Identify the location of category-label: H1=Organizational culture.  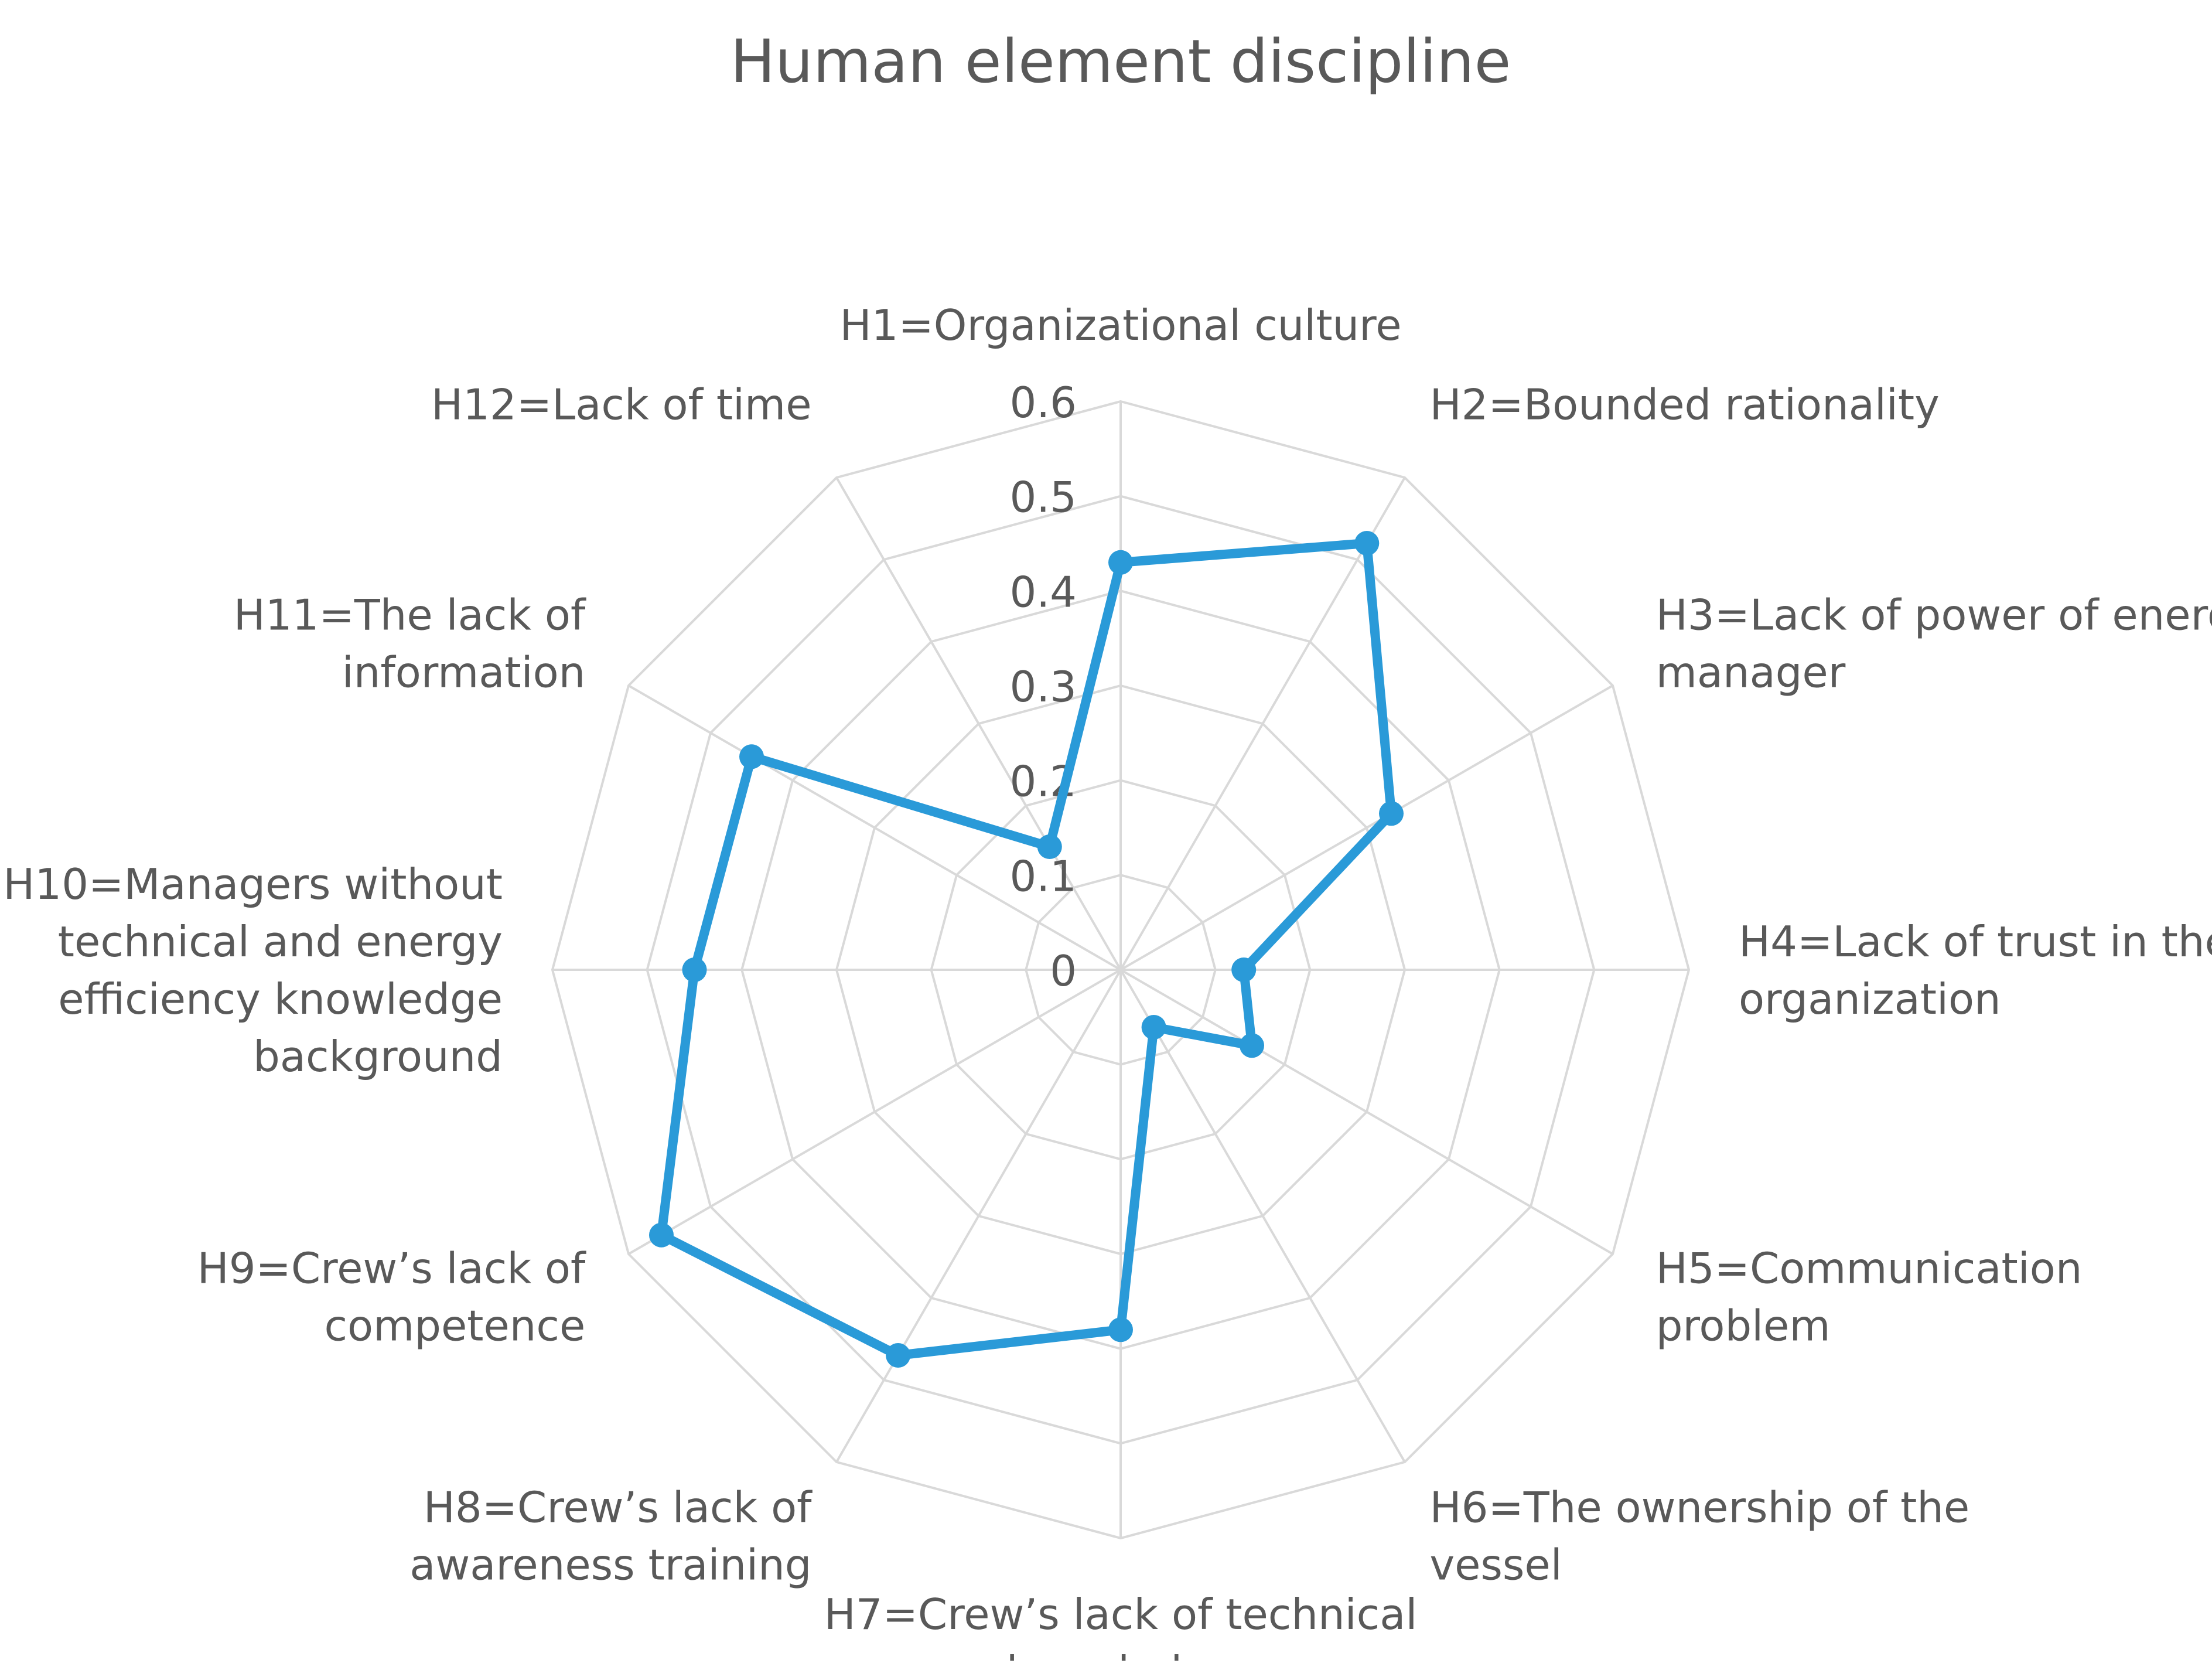
(1121, 325).